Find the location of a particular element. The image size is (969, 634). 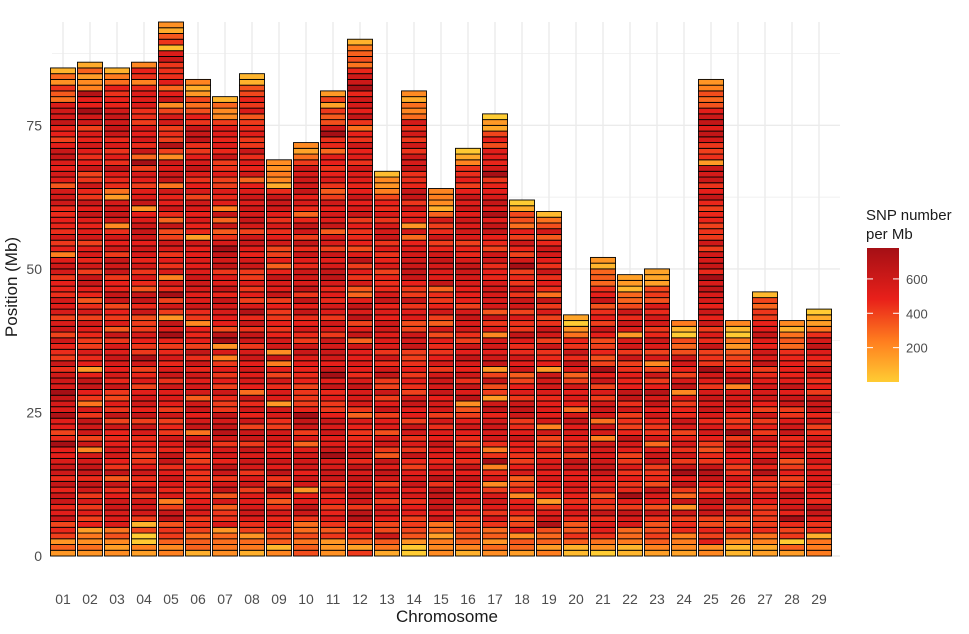

heatmap-bin-chr07 is located at coordinates (225, 243).